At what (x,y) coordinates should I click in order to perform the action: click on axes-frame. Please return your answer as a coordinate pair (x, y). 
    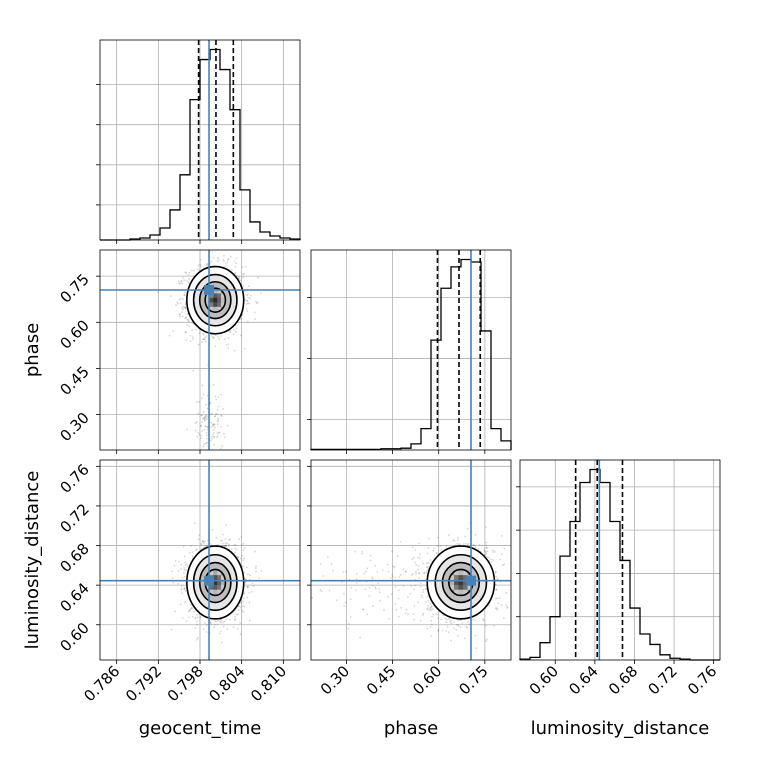
    Looking at the image, I should click on (411, 350).